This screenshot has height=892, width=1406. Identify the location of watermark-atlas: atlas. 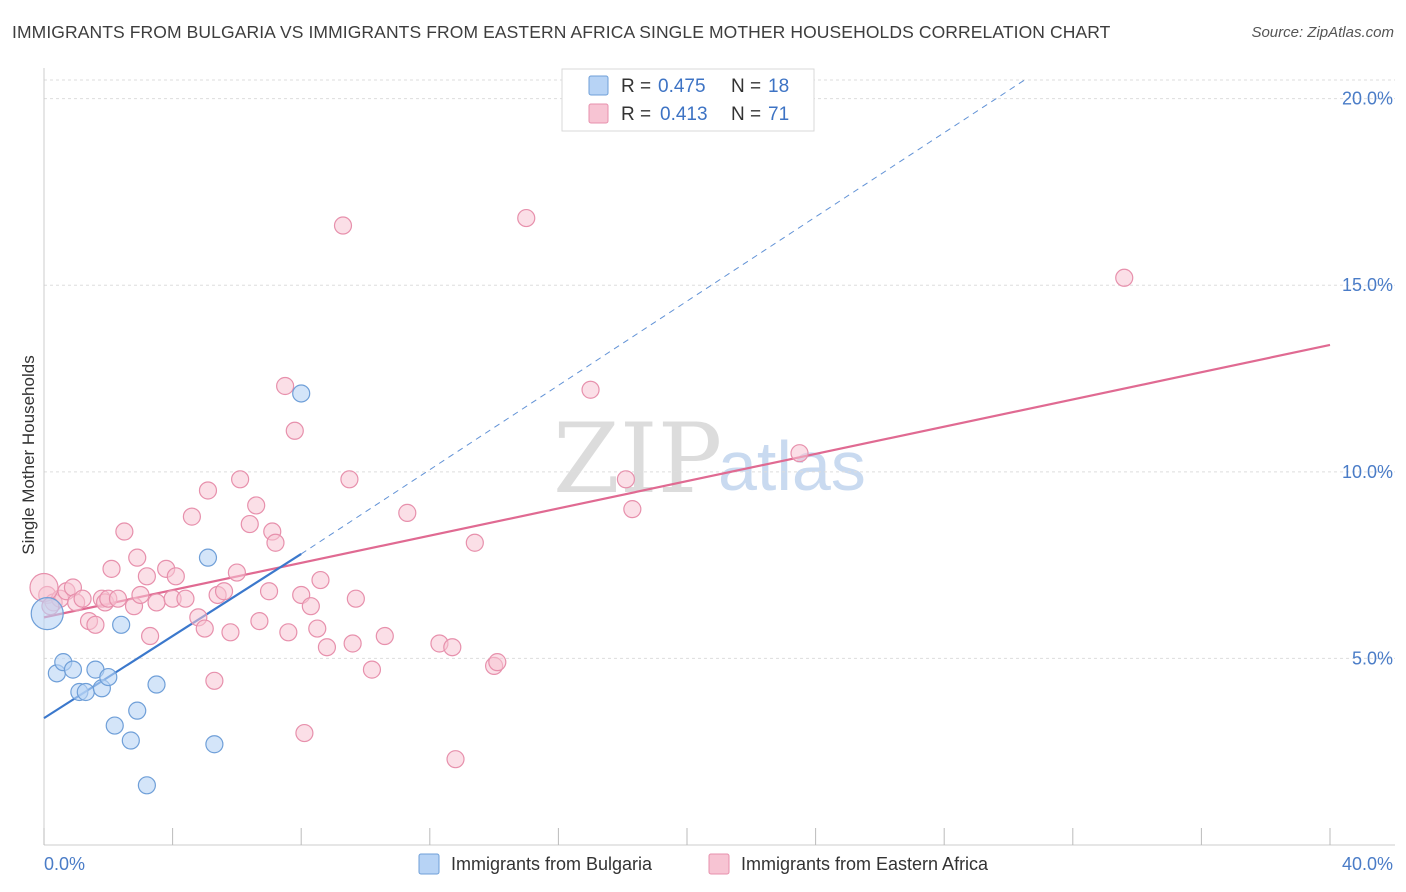
(792, 466).